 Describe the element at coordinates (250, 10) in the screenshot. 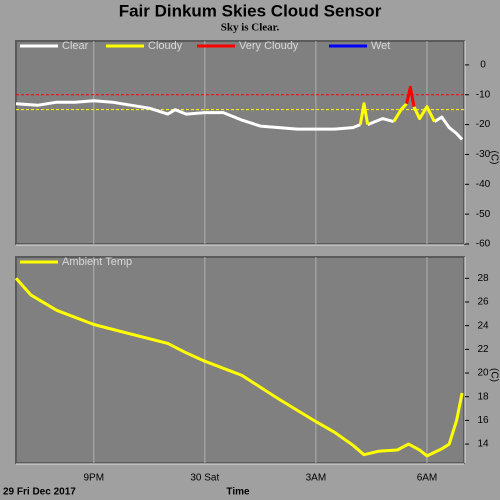

I see `chart-title: Fair Dinkum Skies Cloud Sensor` at that location.